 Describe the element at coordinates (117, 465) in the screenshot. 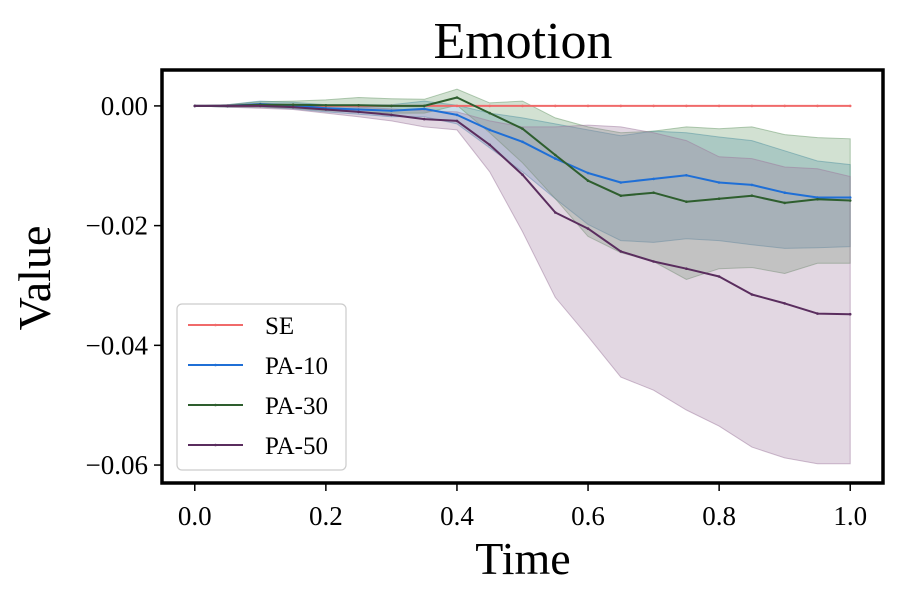

I see `y-tick-label: −0.06` at that location.